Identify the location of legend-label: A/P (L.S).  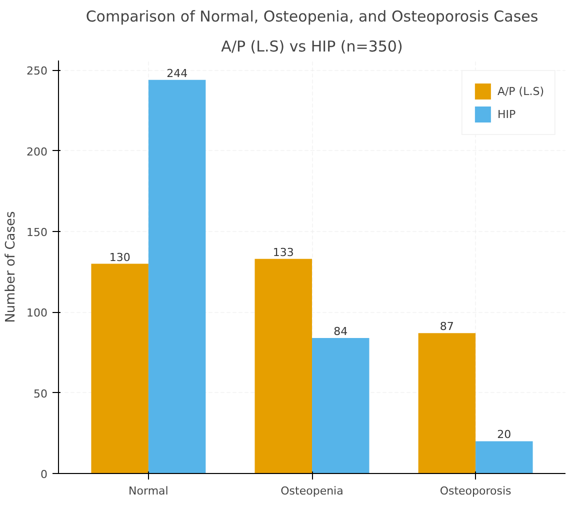
(520, 91).